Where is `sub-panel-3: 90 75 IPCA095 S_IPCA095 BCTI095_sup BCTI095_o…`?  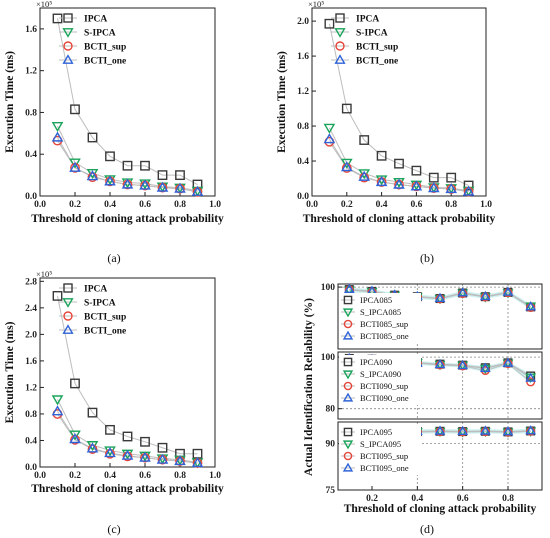
sub-panel-3: 90 75 IPCA095 S_IPCA095 BCTI095_sup BCTI095_o… is located at coordinates (434, 458).